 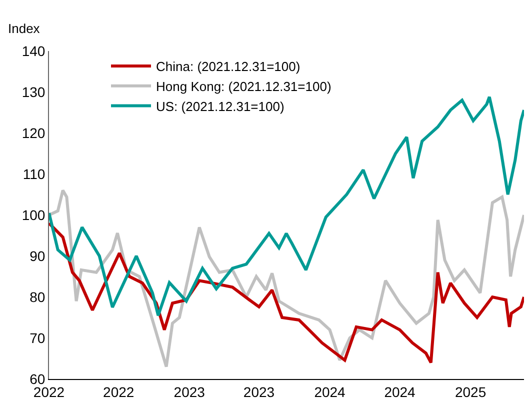 What do you see at coordinates (38, 256) in the screenshot?
I see `y-tick-label: 90` at bounding box center [38, 256].